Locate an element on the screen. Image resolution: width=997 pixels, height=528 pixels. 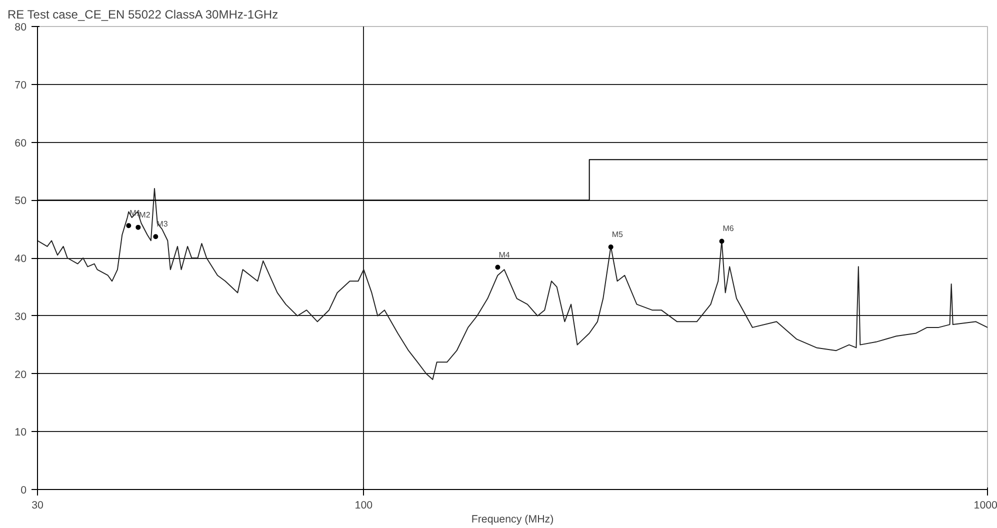
x-tick-label: 100 is located at coordinates (363, 506).